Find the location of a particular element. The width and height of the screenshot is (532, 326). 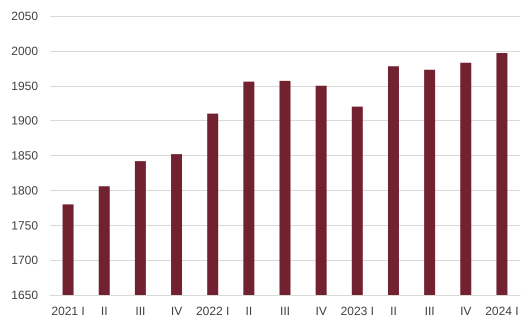

y-tick-label: 1650 is located at coordinates (24, 295).